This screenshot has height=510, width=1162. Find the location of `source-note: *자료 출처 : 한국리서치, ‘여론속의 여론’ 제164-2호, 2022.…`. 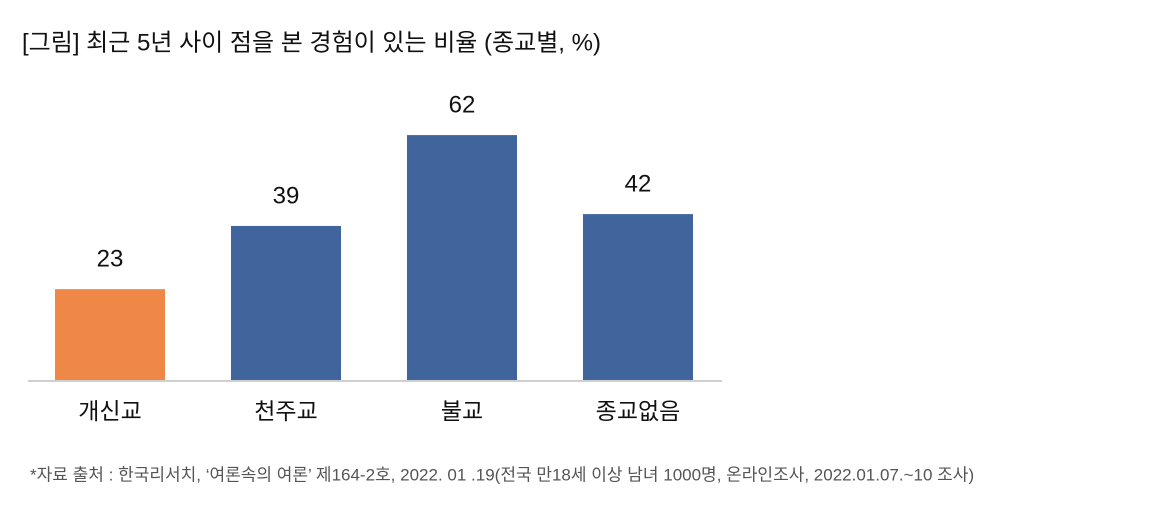

source-note: *자료 출처 : 한국리서치, ‘여론속의 여론’ 제164-2호, 2022.… is located at coordinates (502, 474).